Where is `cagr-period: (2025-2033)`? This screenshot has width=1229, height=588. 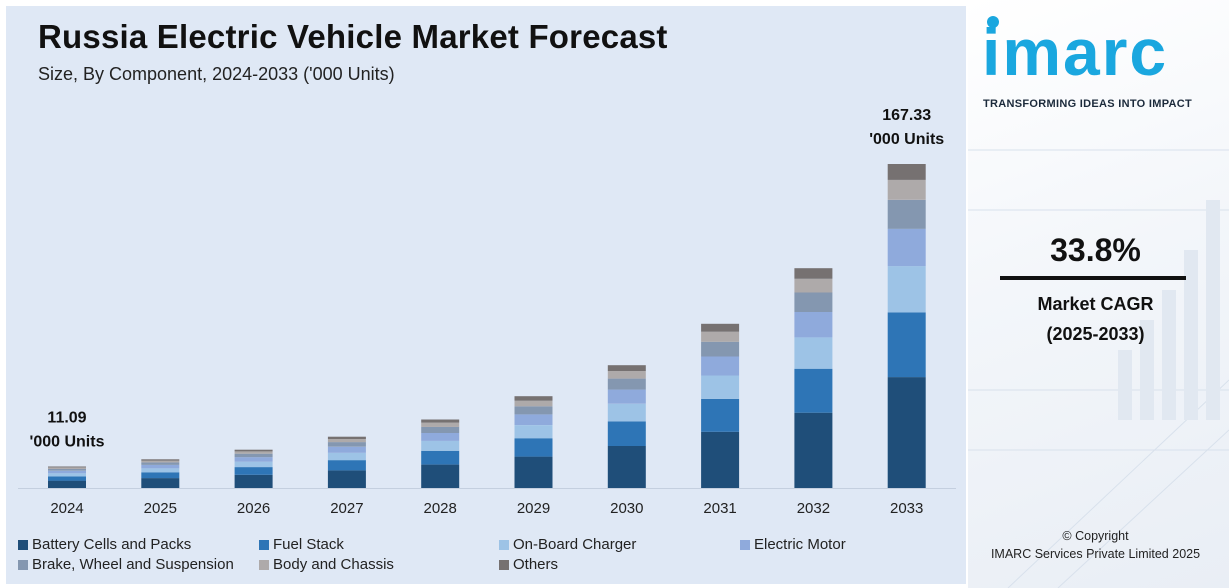 cagr-period: (2025-2033) is located at coordinates (1095, 334).